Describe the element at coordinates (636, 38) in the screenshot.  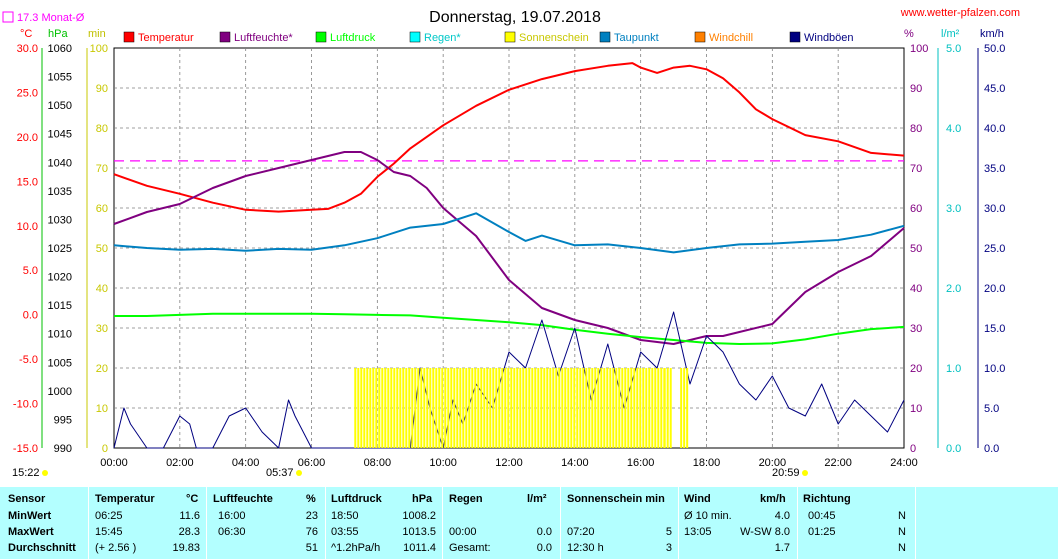
I see `legend-label-5: Taupunkt` at that location.